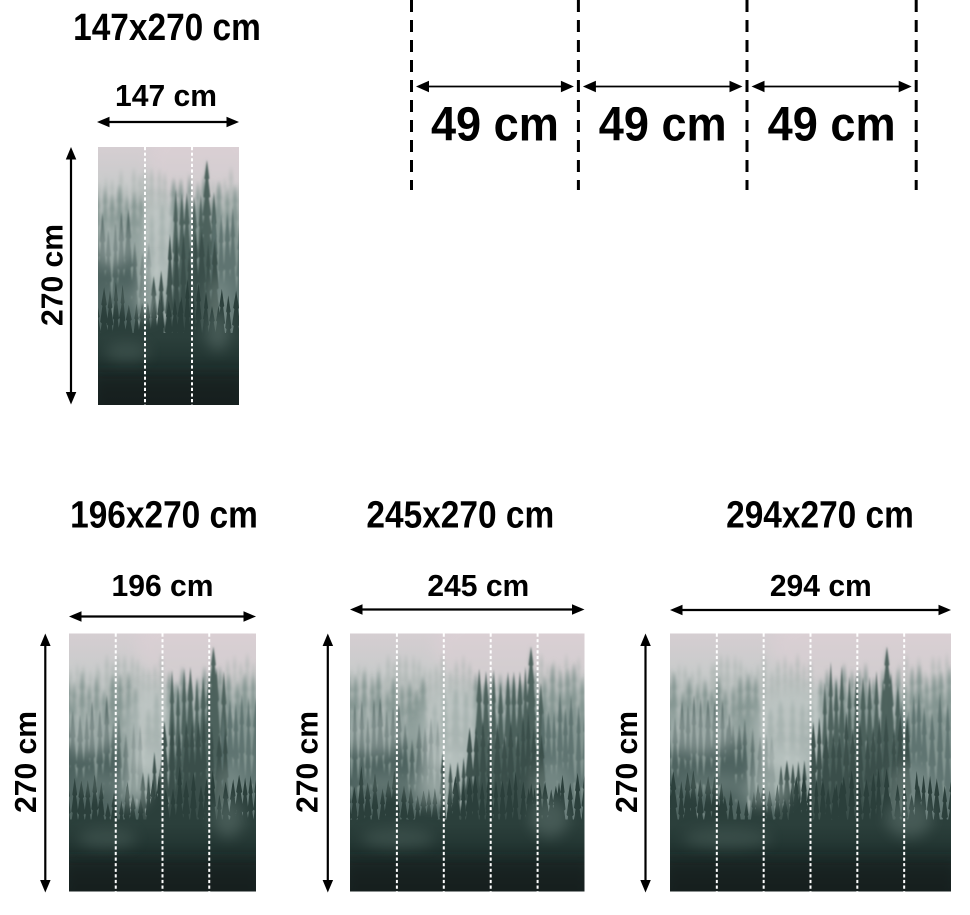 The image size is (970, 915). Describe the element at coordinates (478, 586) in the screenshot. I see `svg-text: 245 cm` at that location.